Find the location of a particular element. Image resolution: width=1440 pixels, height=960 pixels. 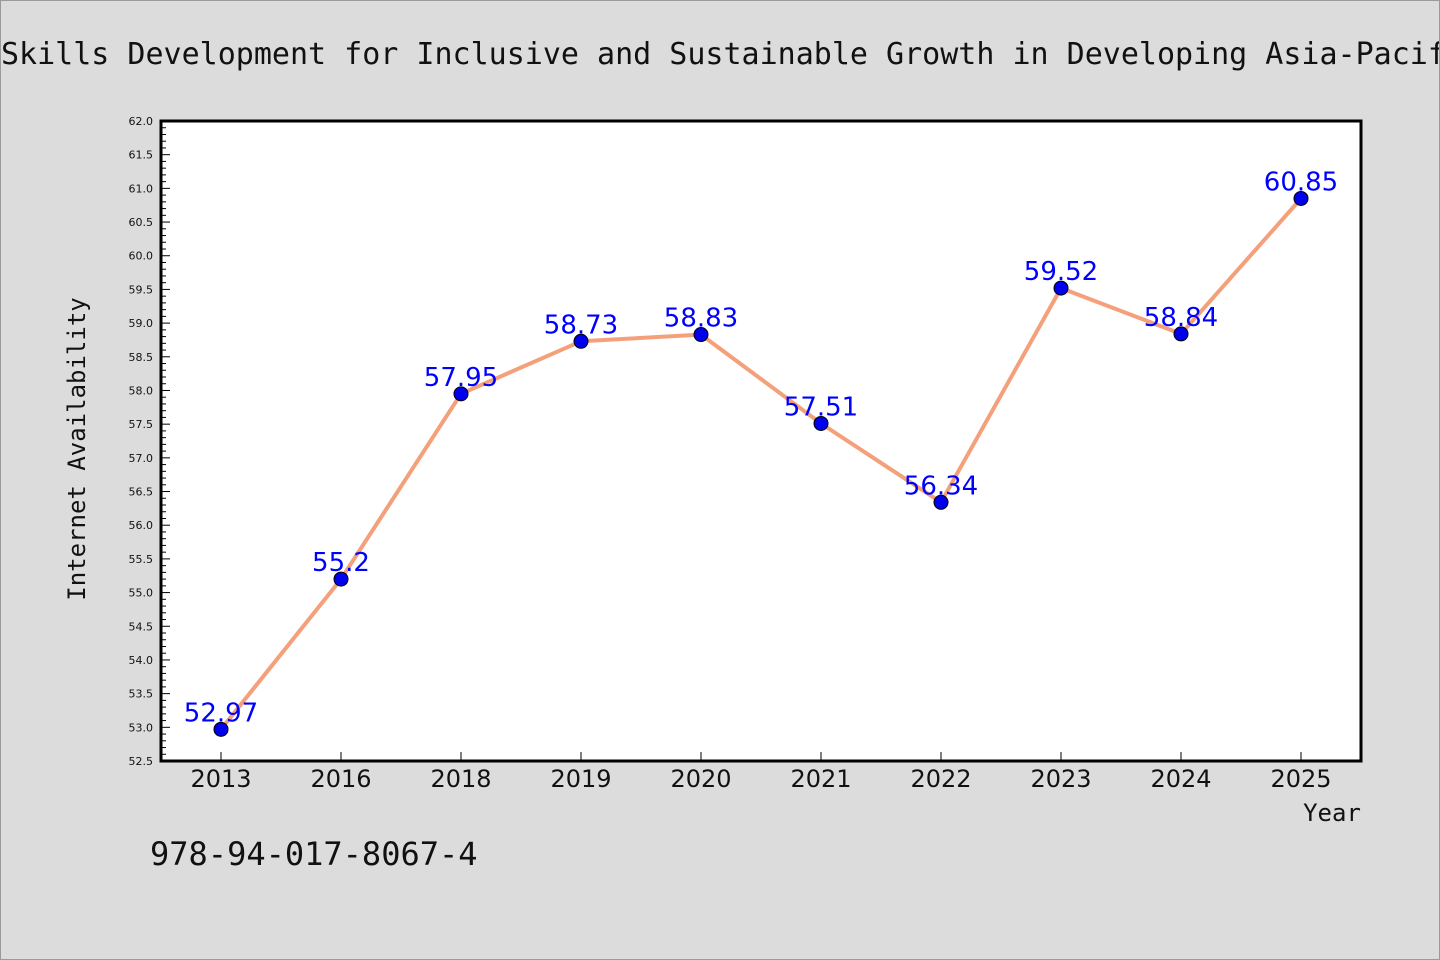

y-tick-label: 56.5 is located at coordinates (141, 492).